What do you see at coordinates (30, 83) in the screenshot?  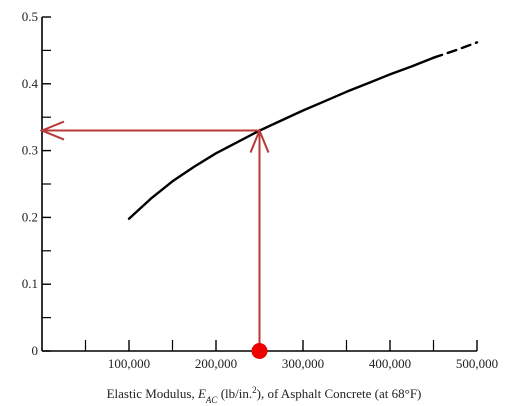 I see `y-tick-label: 0.4` at bounding box center [30, 83].